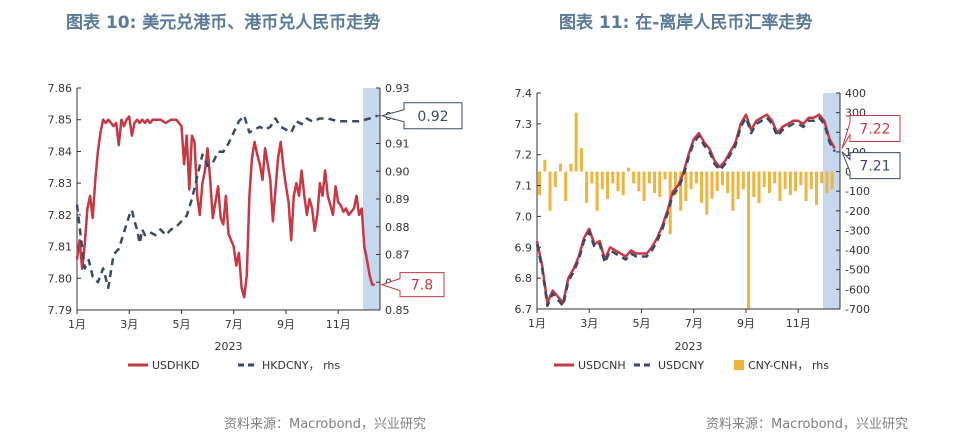  I want to click on y-left-tick-label: 7.1, so click(524, 186).